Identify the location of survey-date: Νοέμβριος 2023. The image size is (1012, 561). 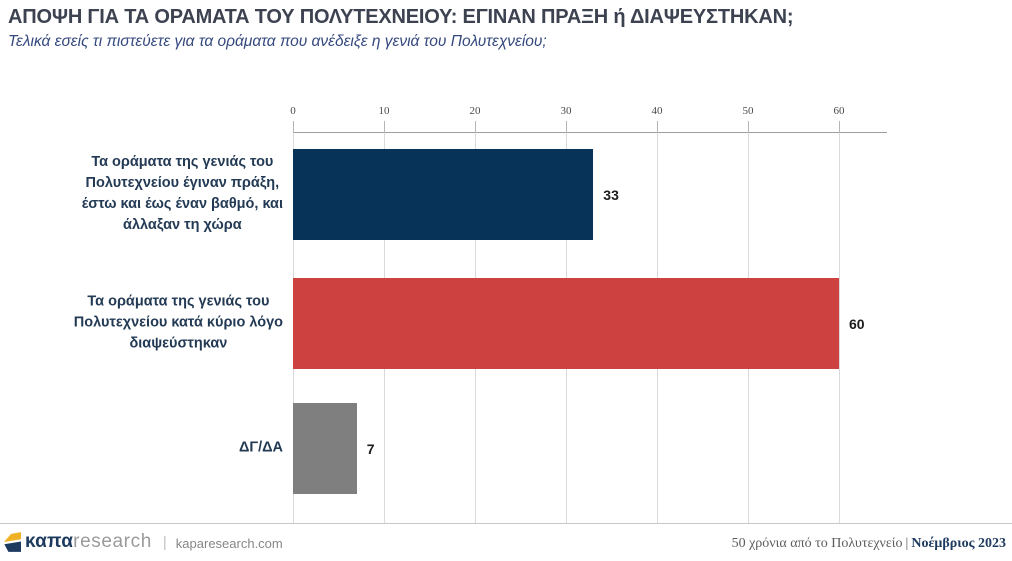
(958, 543).